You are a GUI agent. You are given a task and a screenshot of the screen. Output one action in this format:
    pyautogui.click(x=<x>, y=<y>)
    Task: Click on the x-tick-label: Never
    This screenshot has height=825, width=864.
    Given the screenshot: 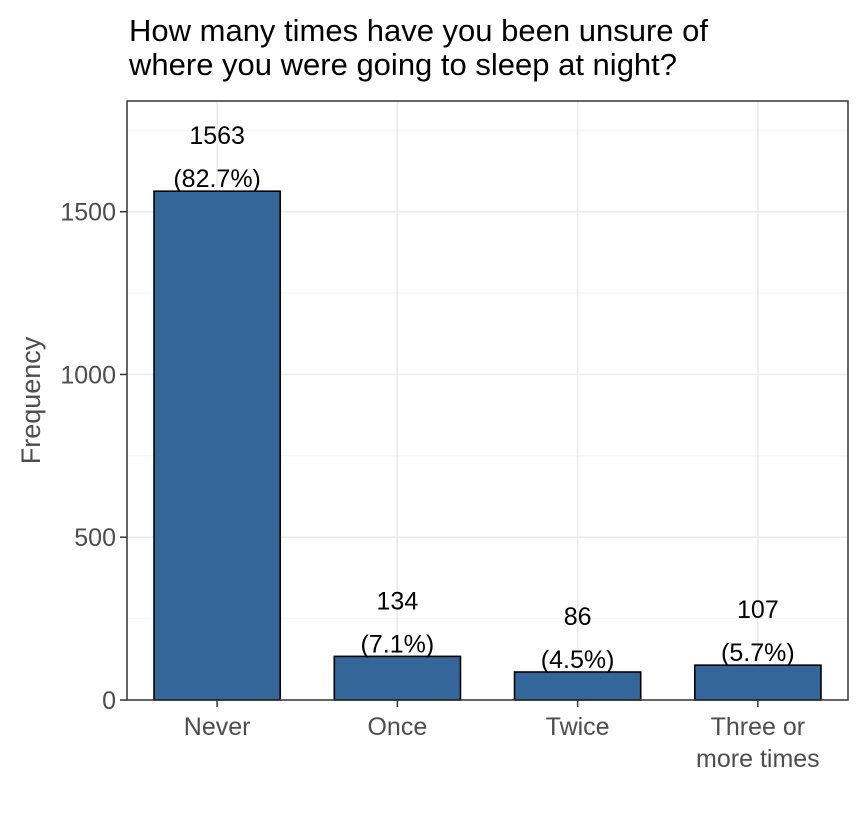 What is the action you would take?
    pyautogui.click(x=217, y=727)
    